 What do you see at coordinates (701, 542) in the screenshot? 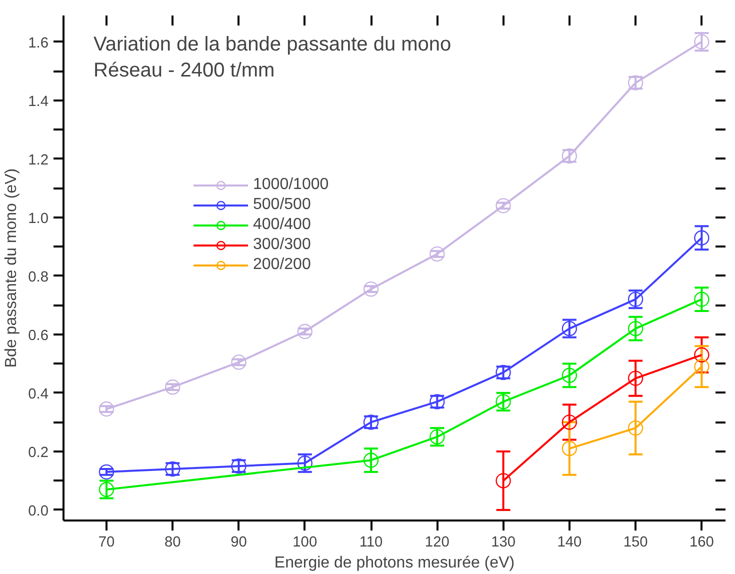
I see `x-tick-label: 160` at bounding box center [701, 542].